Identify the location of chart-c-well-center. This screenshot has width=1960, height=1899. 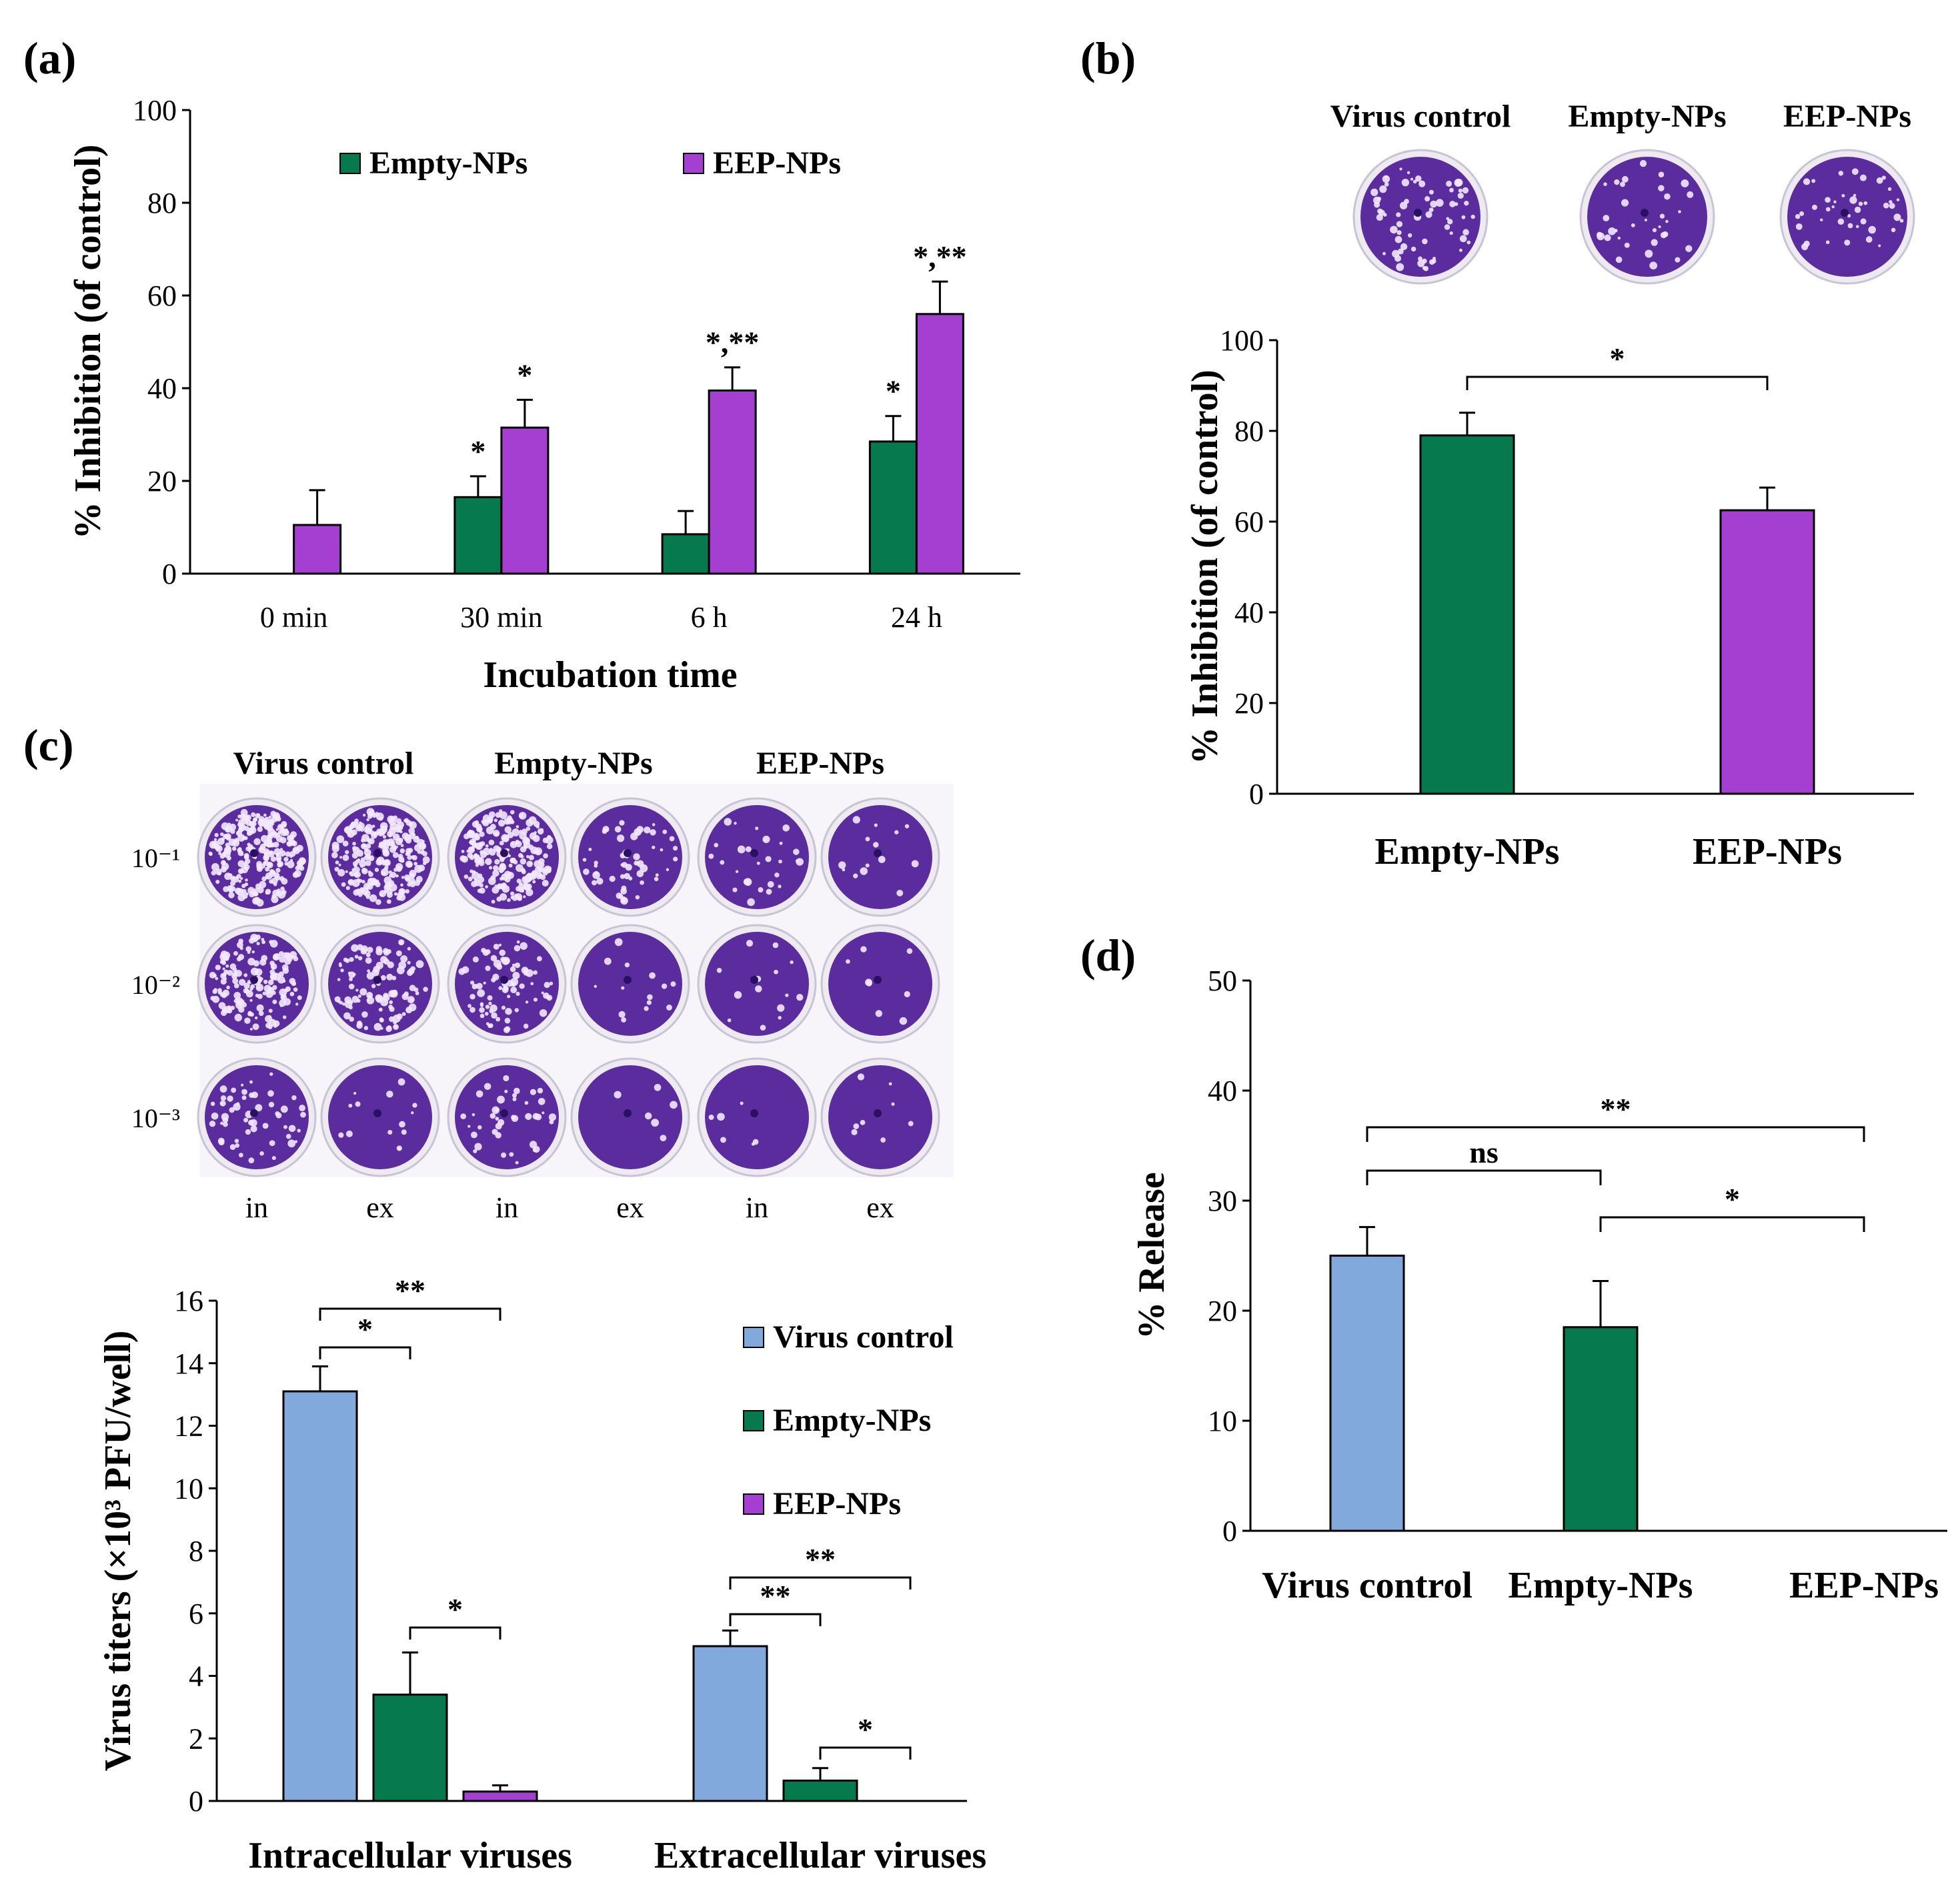
(504, 1113).